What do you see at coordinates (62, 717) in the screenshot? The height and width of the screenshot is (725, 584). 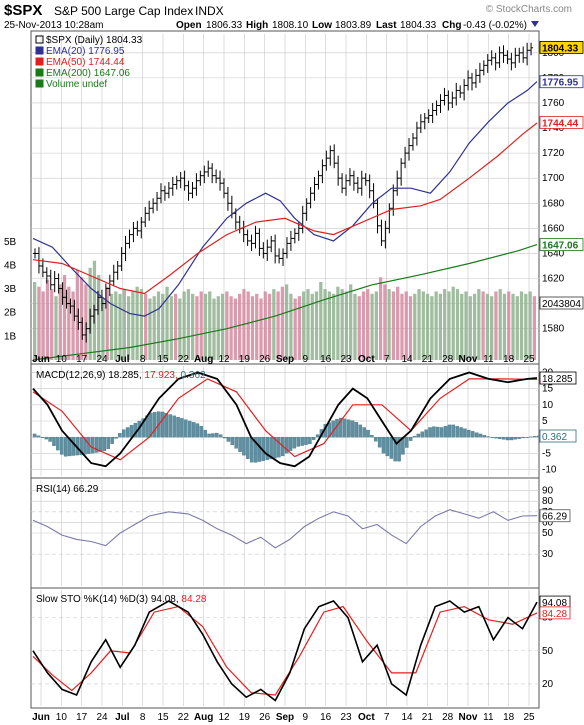 I see `x-tick-label: 10` at bounding box center [62, 717].